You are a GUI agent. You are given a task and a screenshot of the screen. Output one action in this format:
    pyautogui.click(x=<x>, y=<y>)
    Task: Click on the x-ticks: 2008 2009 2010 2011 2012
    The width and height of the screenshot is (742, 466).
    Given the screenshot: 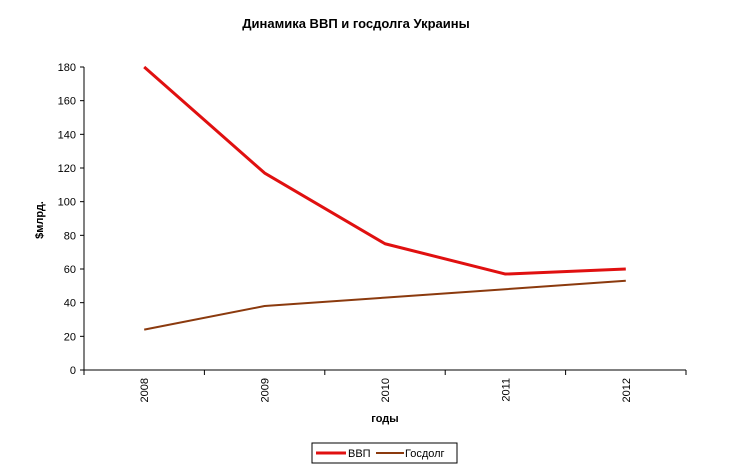 What is the action you would take?
    pyautogui.click(x=385, y=386)
    